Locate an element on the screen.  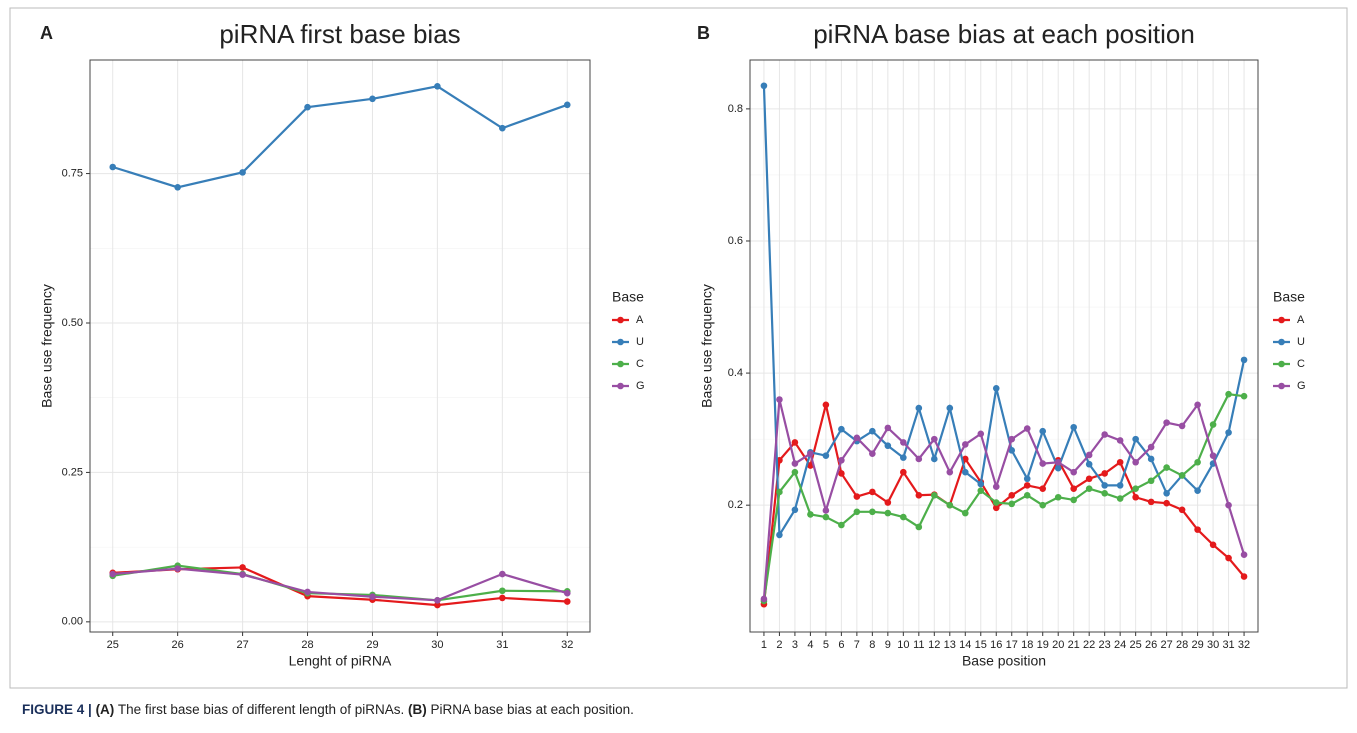
x-tick-label: 29 is located at coordinates (1197, 645).